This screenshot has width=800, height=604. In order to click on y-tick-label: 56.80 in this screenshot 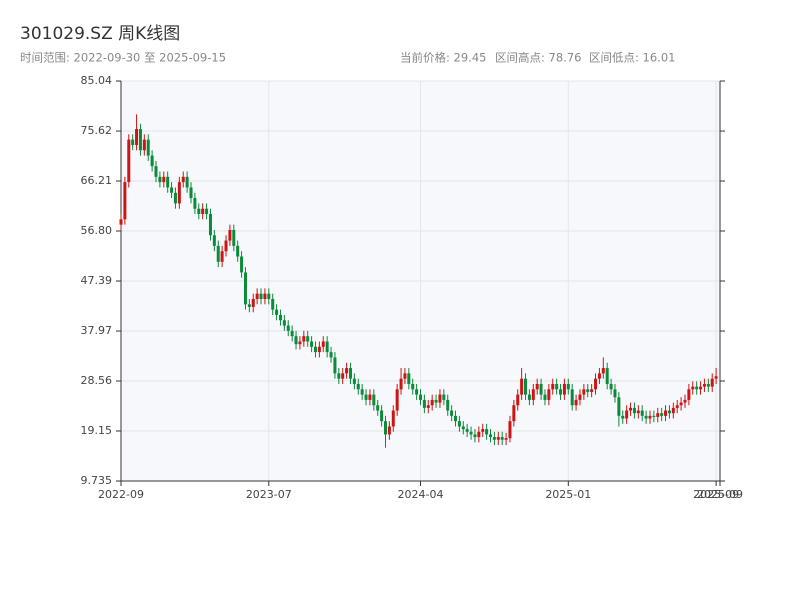, I will do `click(97, 230)`.